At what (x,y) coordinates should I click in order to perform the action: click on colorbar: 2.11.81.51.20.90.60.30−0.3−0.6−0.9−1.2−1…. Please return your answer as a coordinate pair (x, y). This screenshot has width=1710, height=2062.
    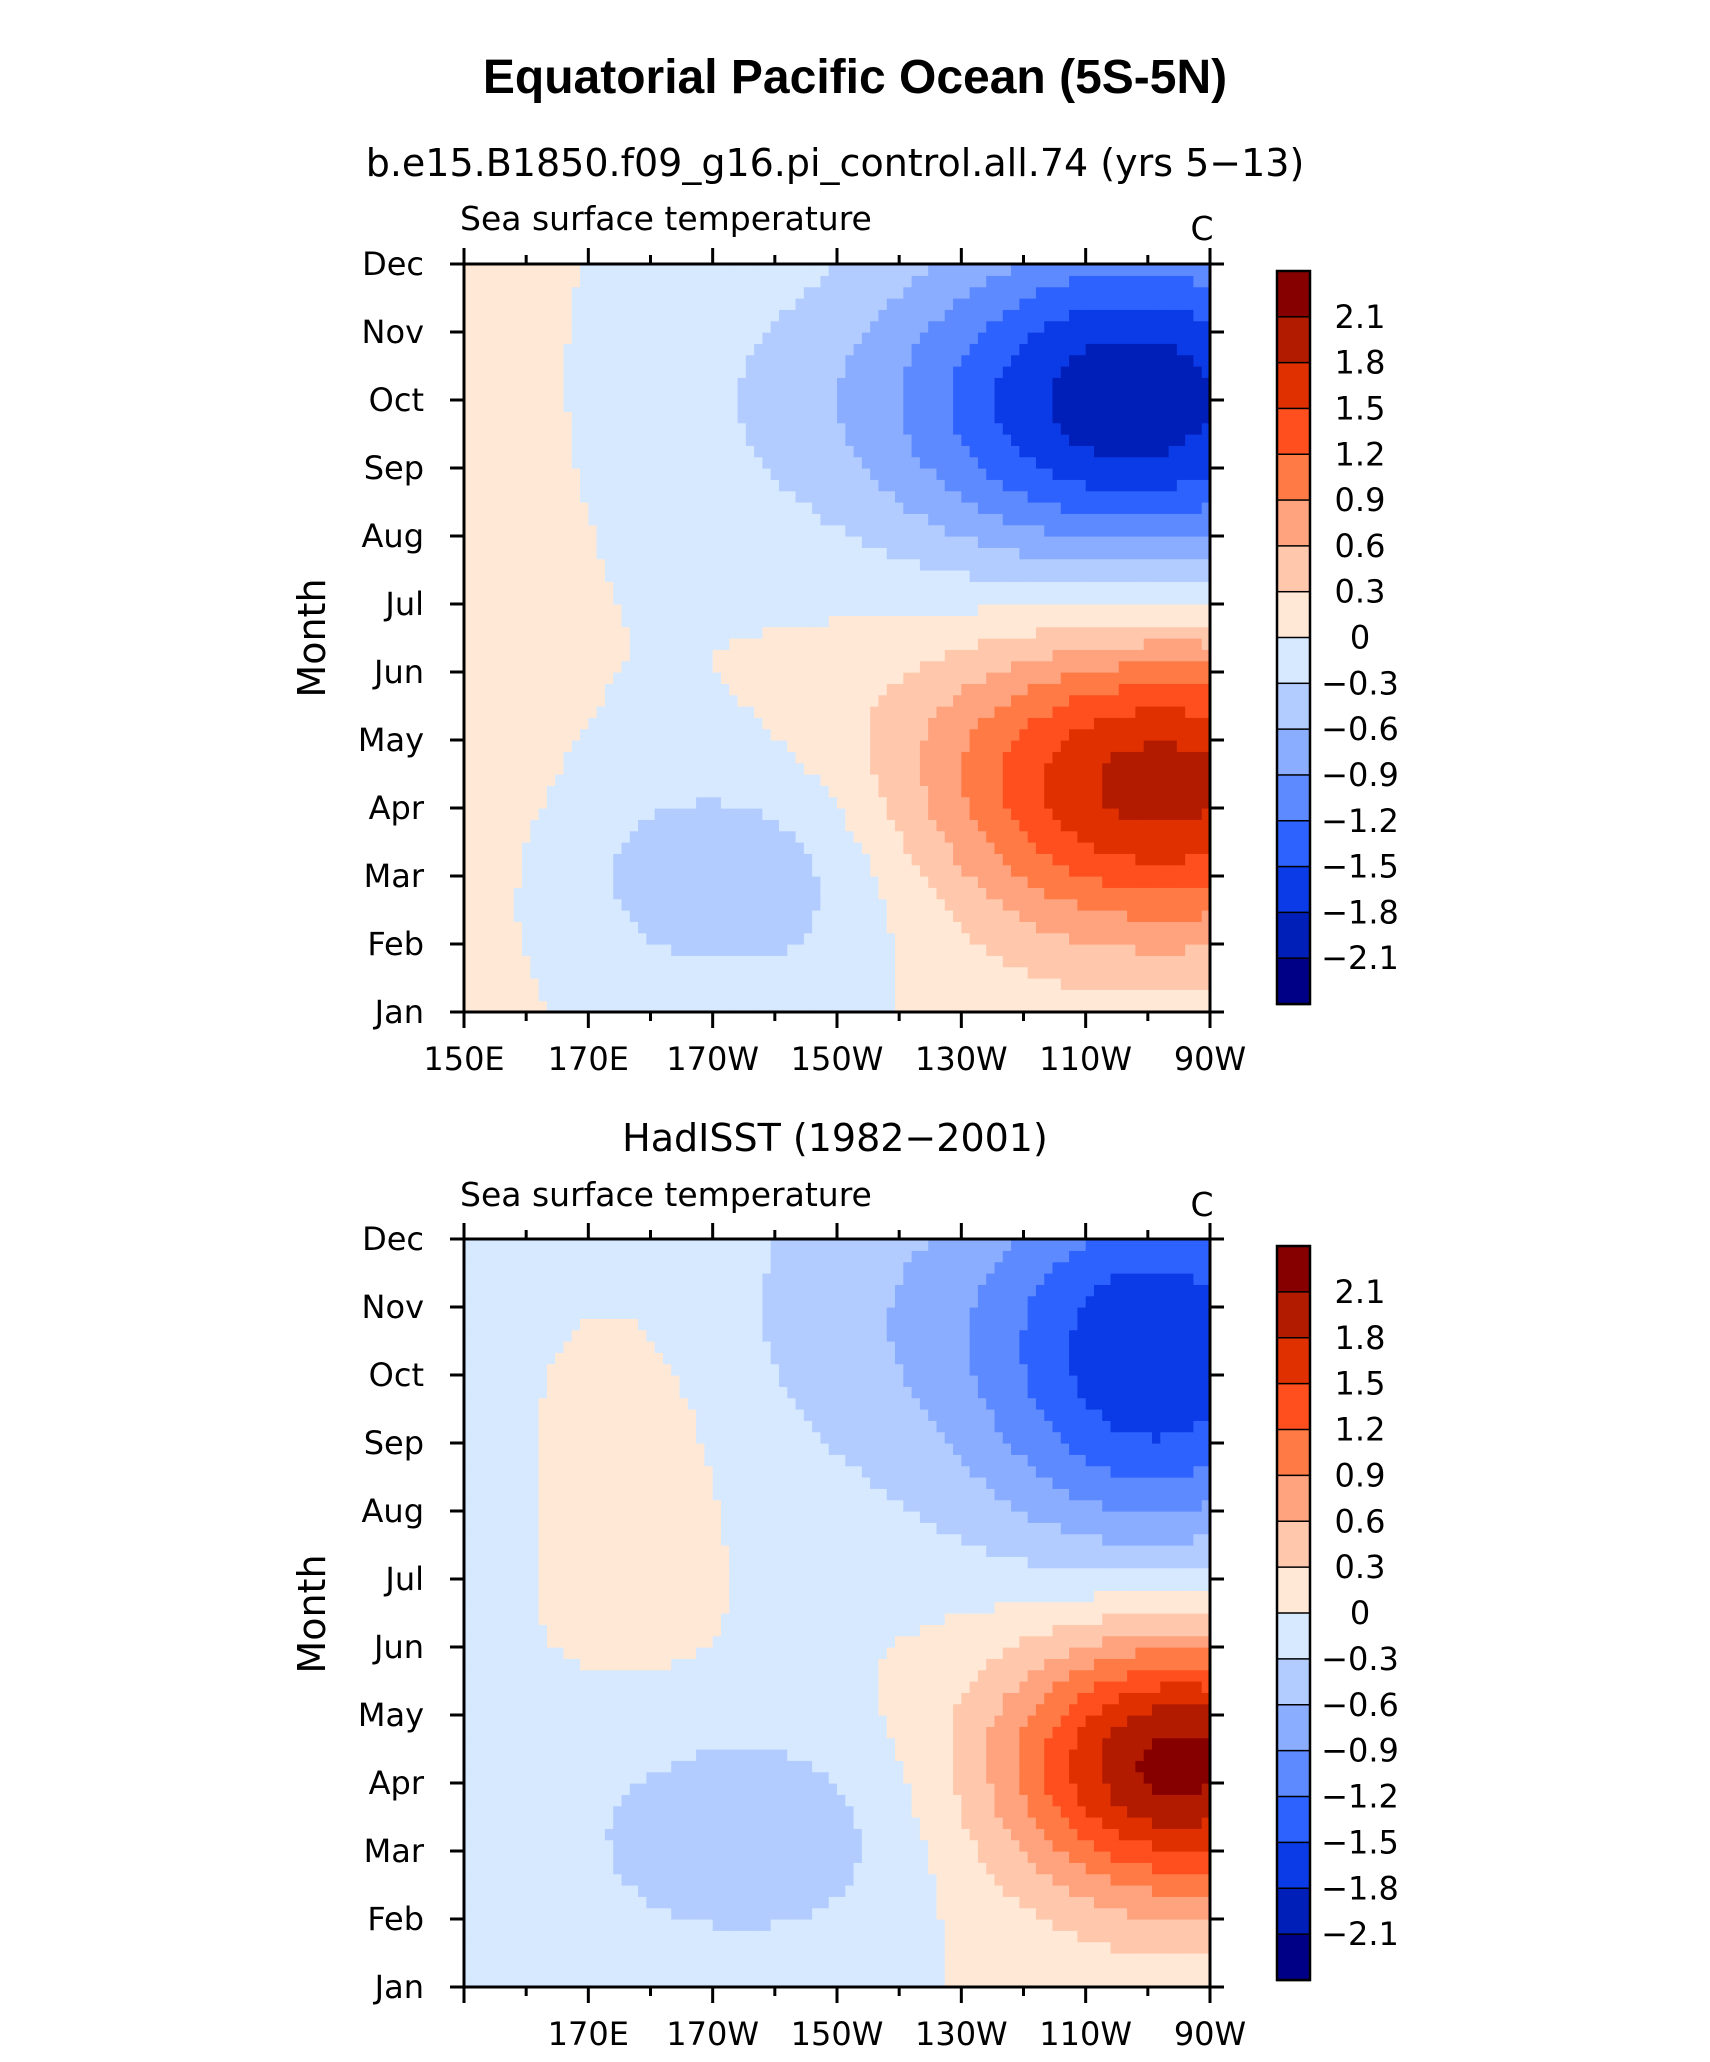
    Looking at the image, I should click on (1337, 637).